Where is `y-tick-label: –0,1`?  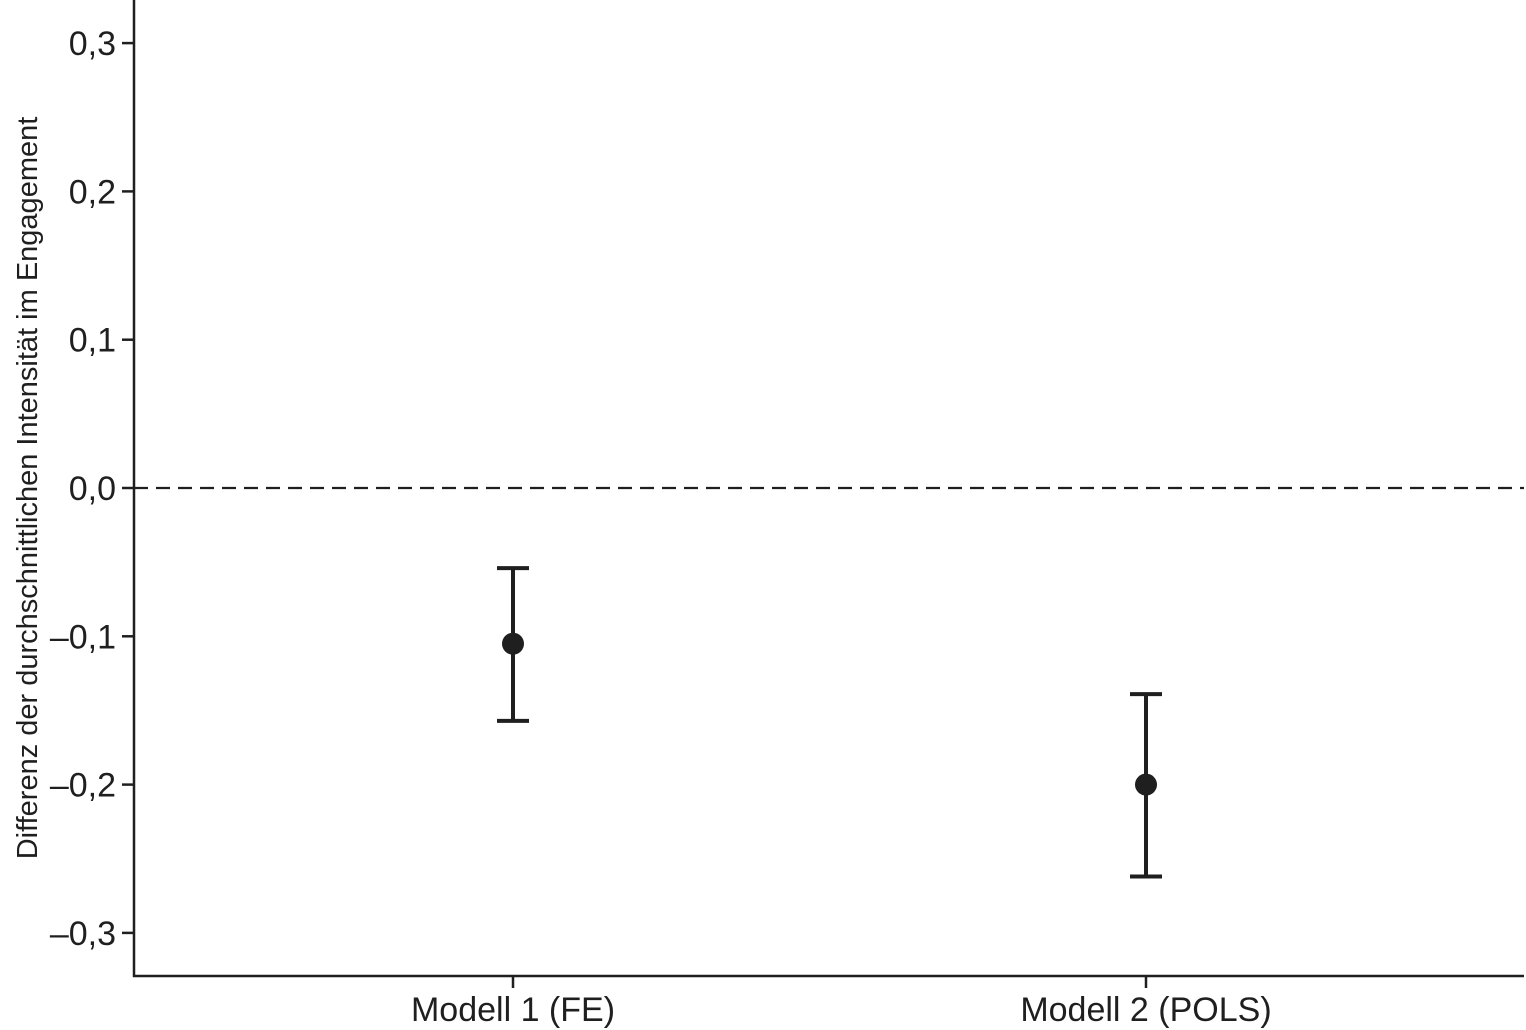 y-tick-label: –0,1 is located at coordinates (83, 637).